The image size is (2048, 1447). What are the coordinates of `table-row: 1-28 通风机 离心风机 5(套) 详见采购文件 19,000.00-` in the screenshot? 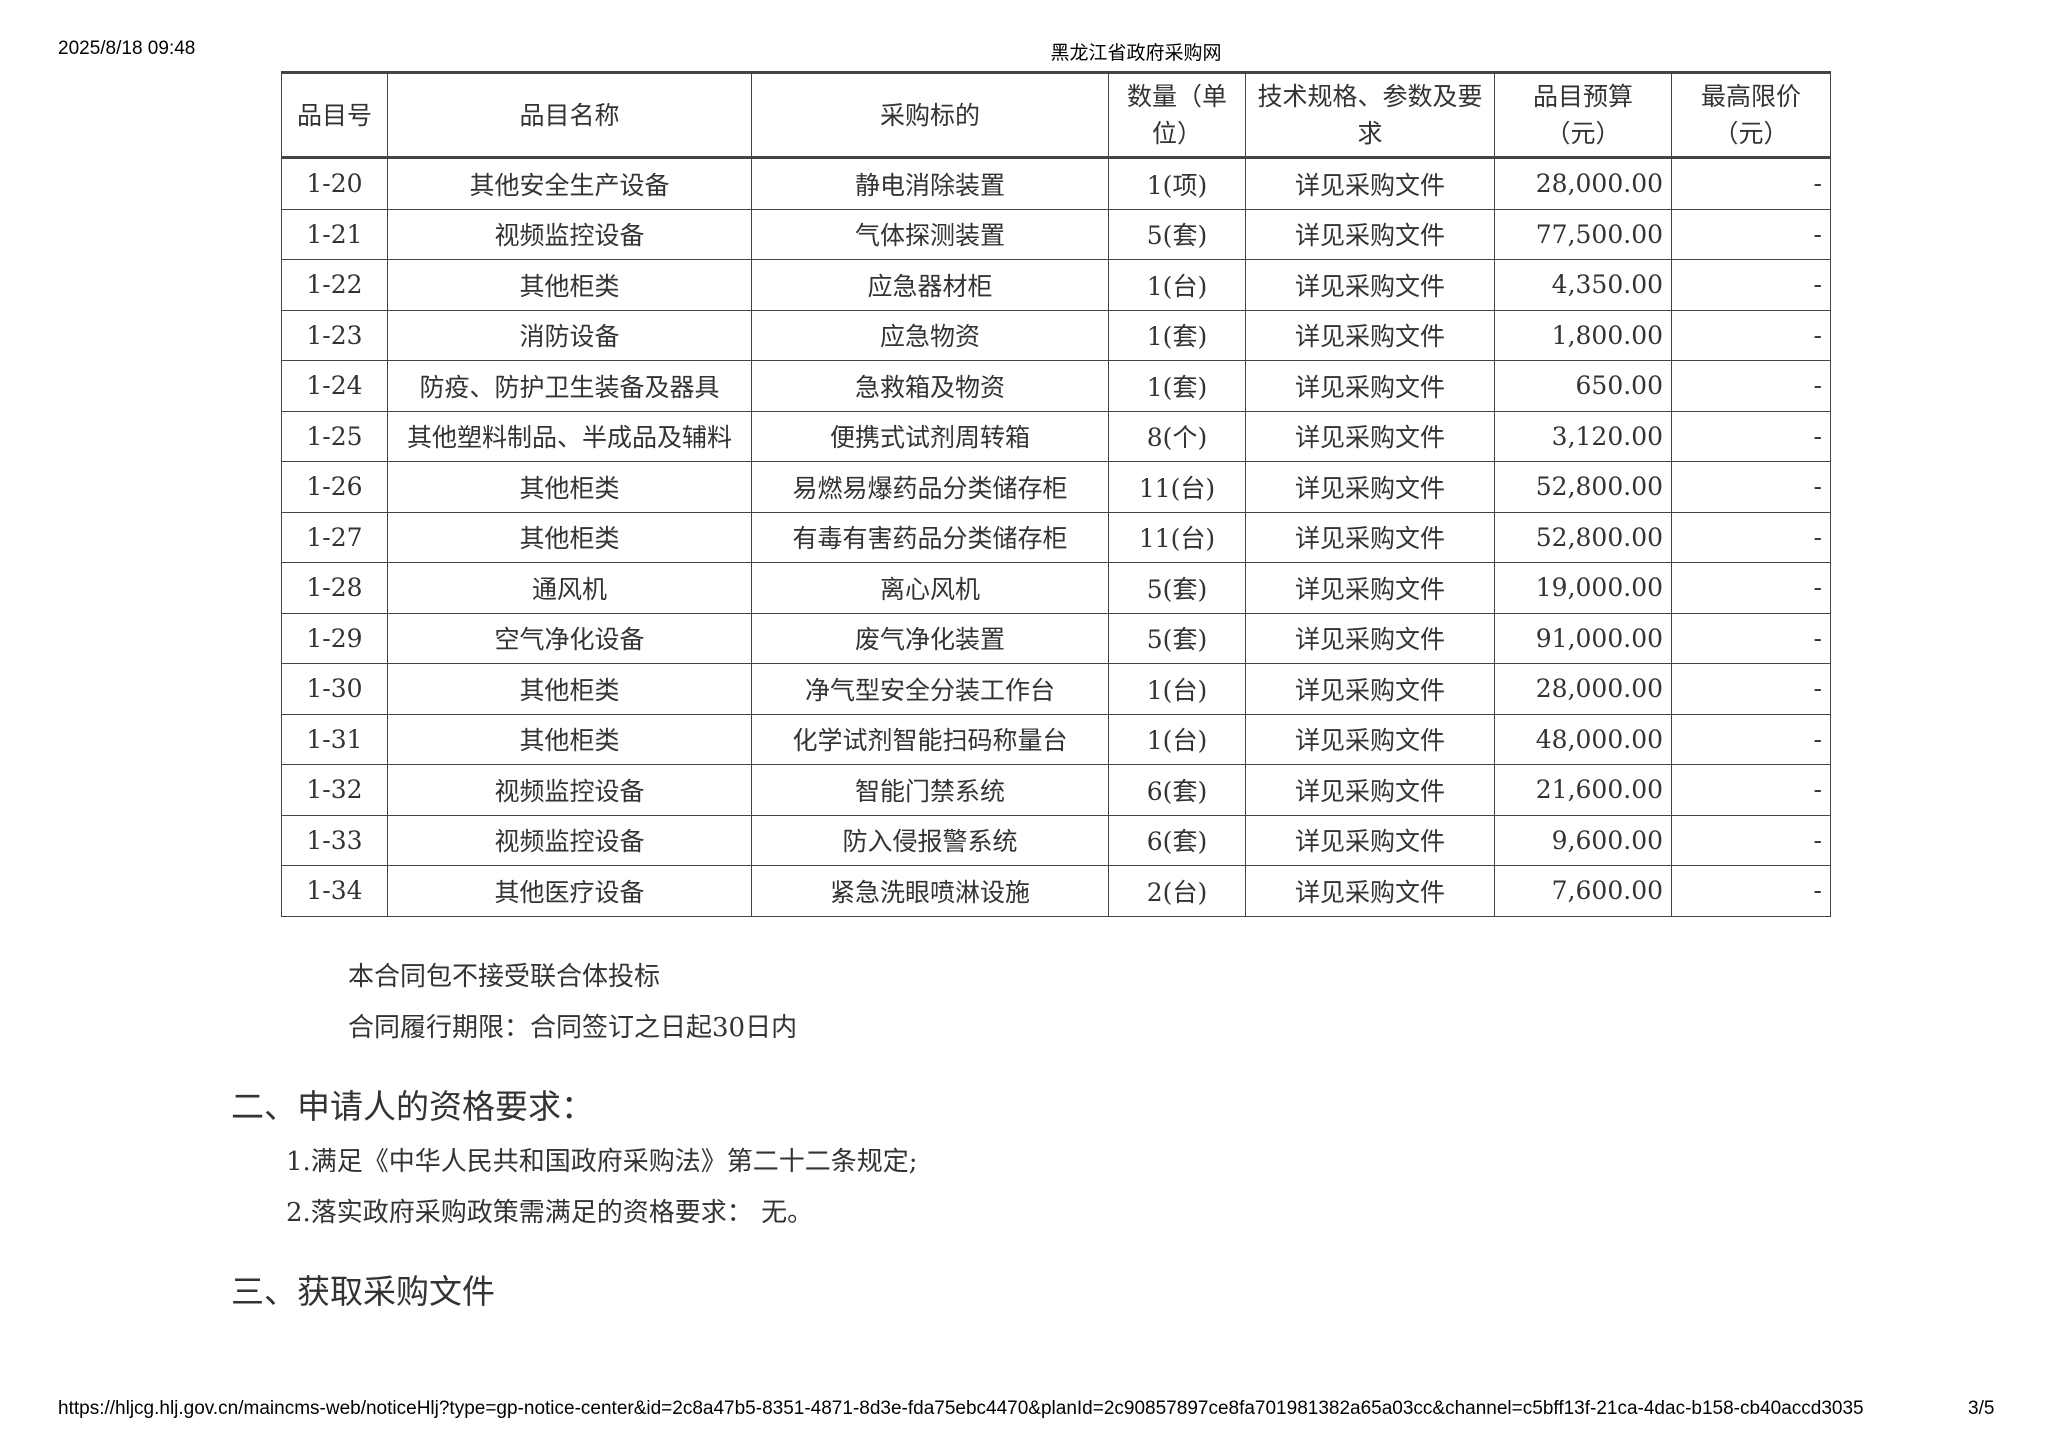 It's located at (1056, 588).